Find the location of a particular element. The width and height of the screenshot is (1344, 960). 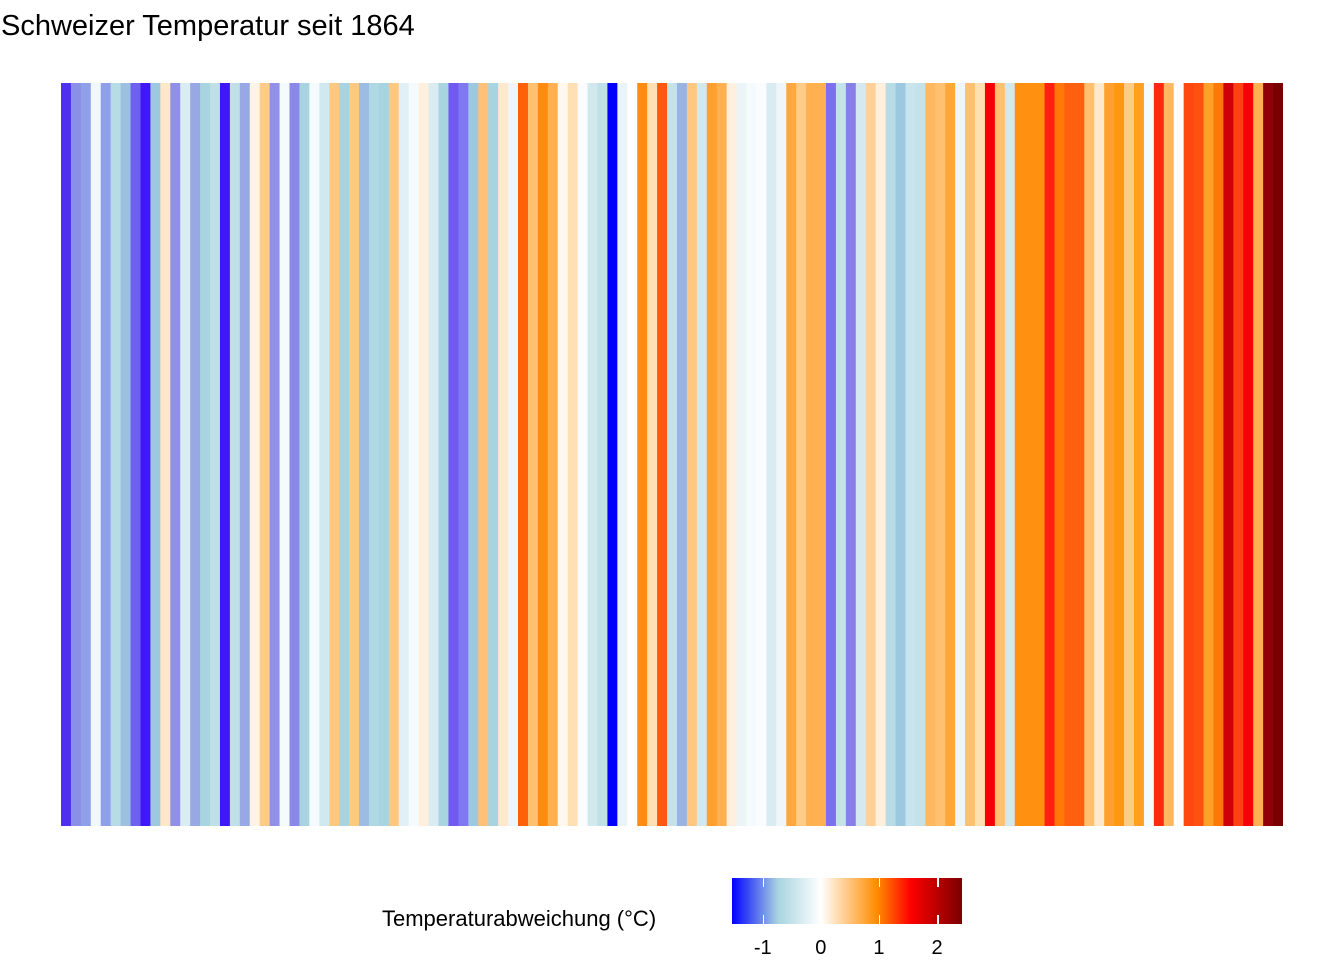

legend-colorbar is located at coordinates (847, 901).